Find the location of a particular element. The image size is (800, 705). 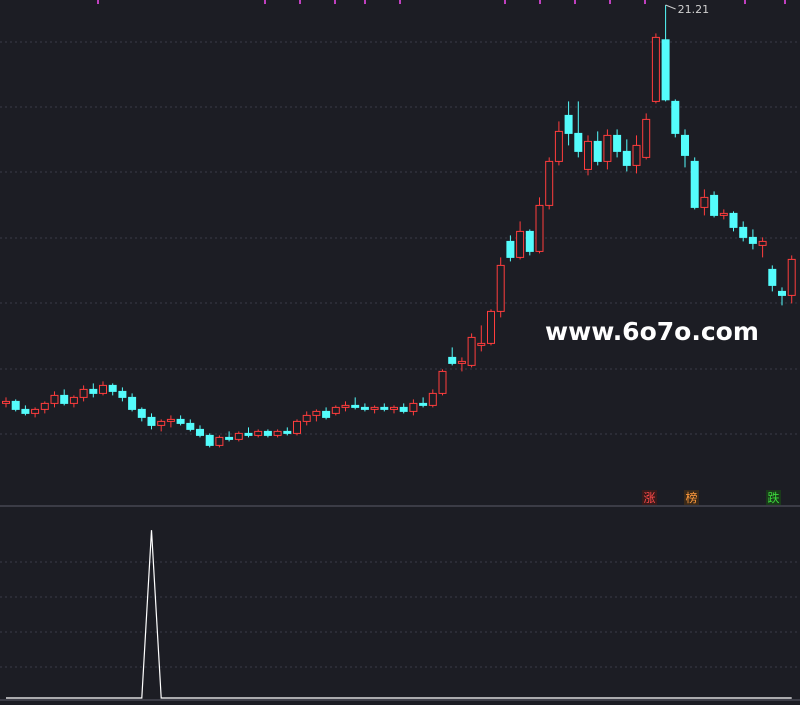

marker: 涨 is located at coordinates (649, 497).